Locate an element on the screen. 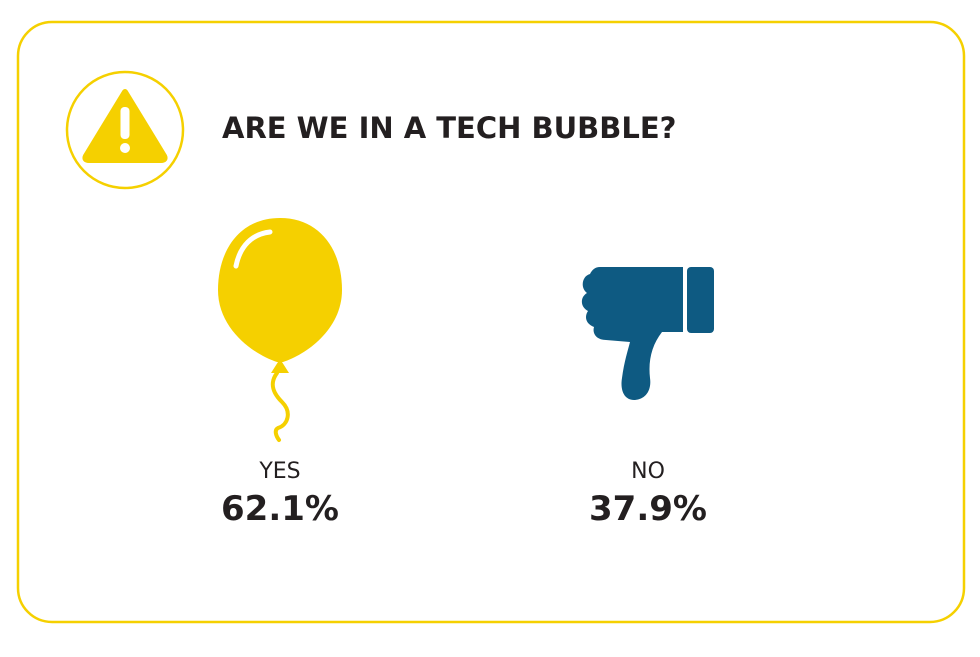  option-label: NO is located at coordinates (648, 471).